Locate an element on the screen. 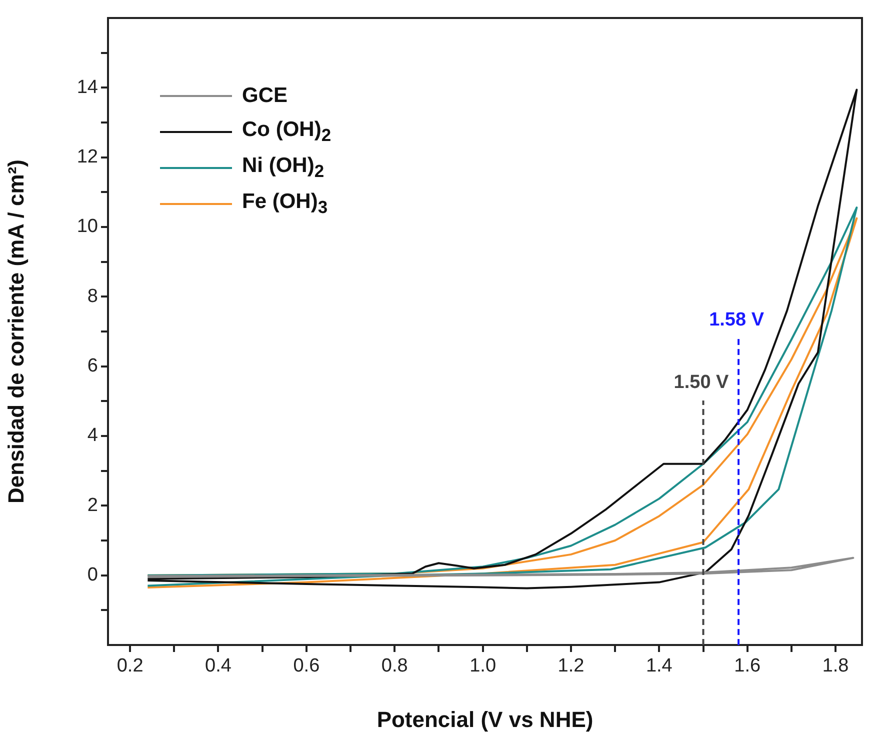 This screenshot has height=738, width=875. y-tick-label: 2 is located at coordinates (92, 505).